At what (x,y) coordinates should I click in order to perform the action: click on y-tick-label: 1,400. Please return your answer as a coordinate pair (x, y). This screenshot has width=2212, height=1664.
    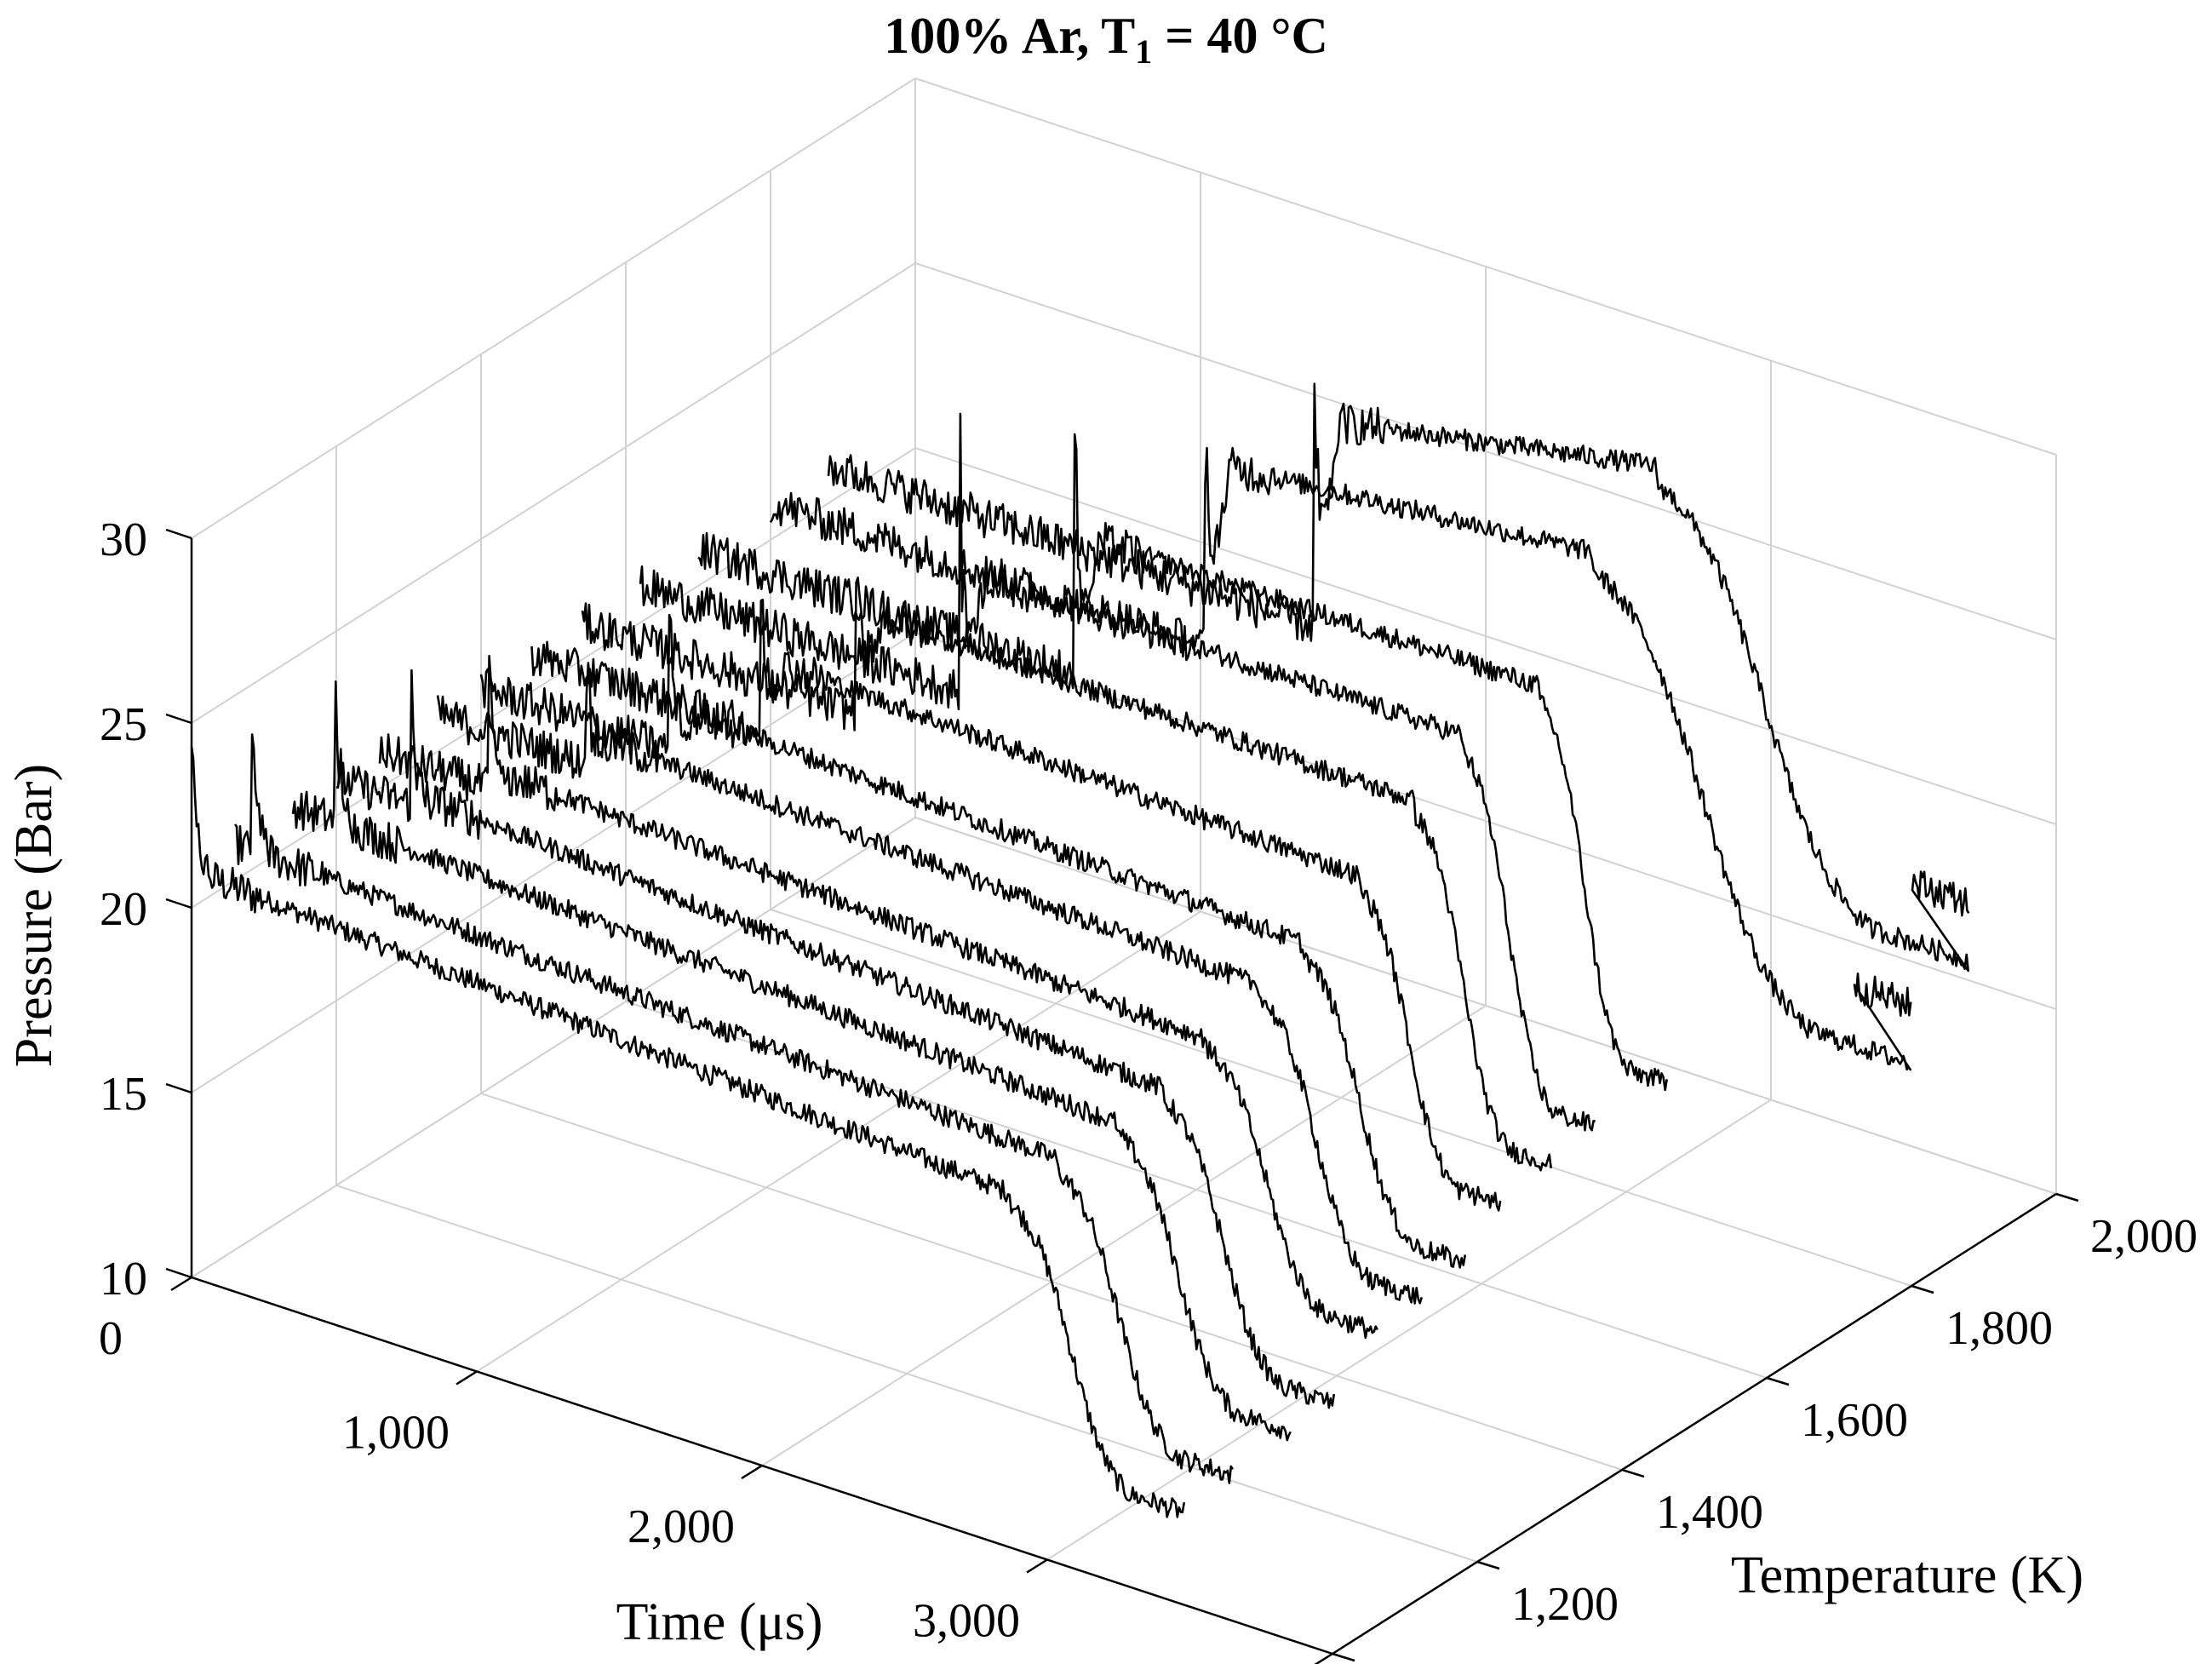
    Looking at the image, I should click on (1710, 1513).